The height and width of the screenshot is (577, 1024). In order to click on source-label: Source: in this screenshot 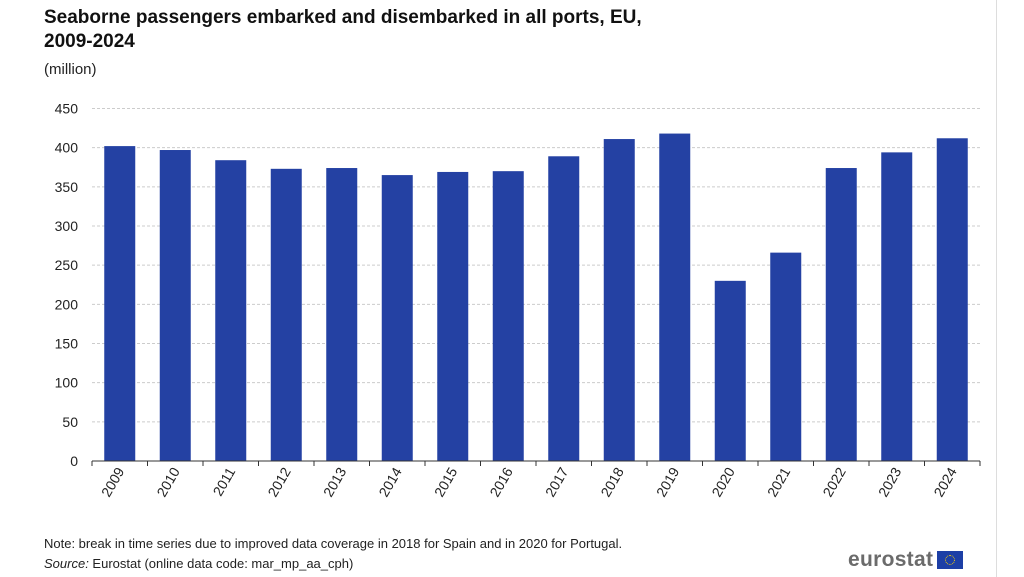, I will do `click(66, 563)`.